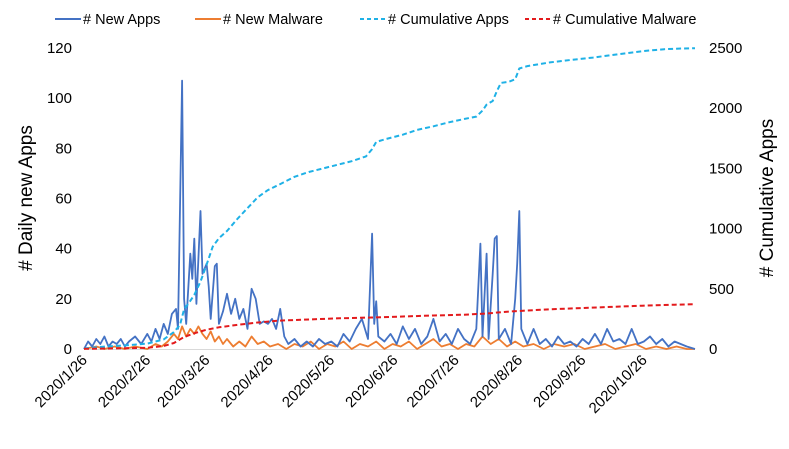 Image resolution: width=789 pixels, height=449 pixels. I want to click on y-right-tick-label: 0, so click(713, 349).